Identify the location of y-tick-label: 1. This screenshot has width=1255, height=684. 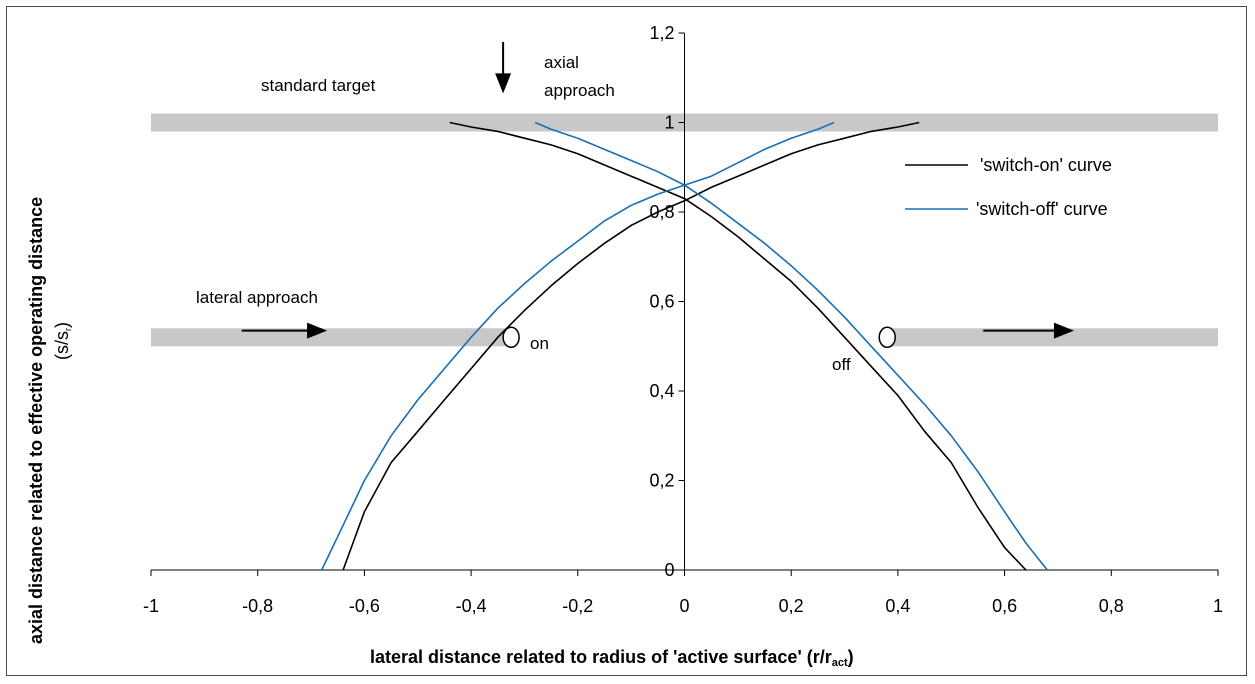
(669, 123).